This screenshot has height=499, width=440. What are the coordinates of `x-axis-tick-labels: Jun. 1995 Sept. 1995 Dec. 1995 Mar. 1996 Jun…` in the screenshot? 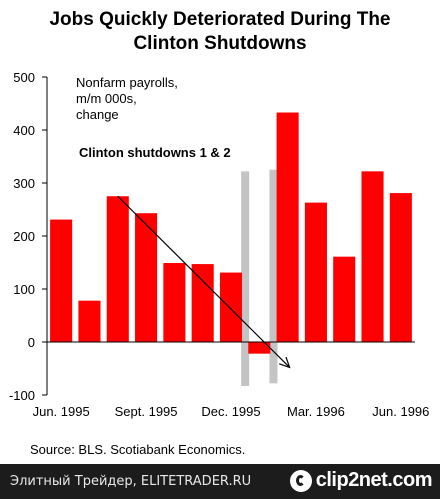 It's located at (231, 411).